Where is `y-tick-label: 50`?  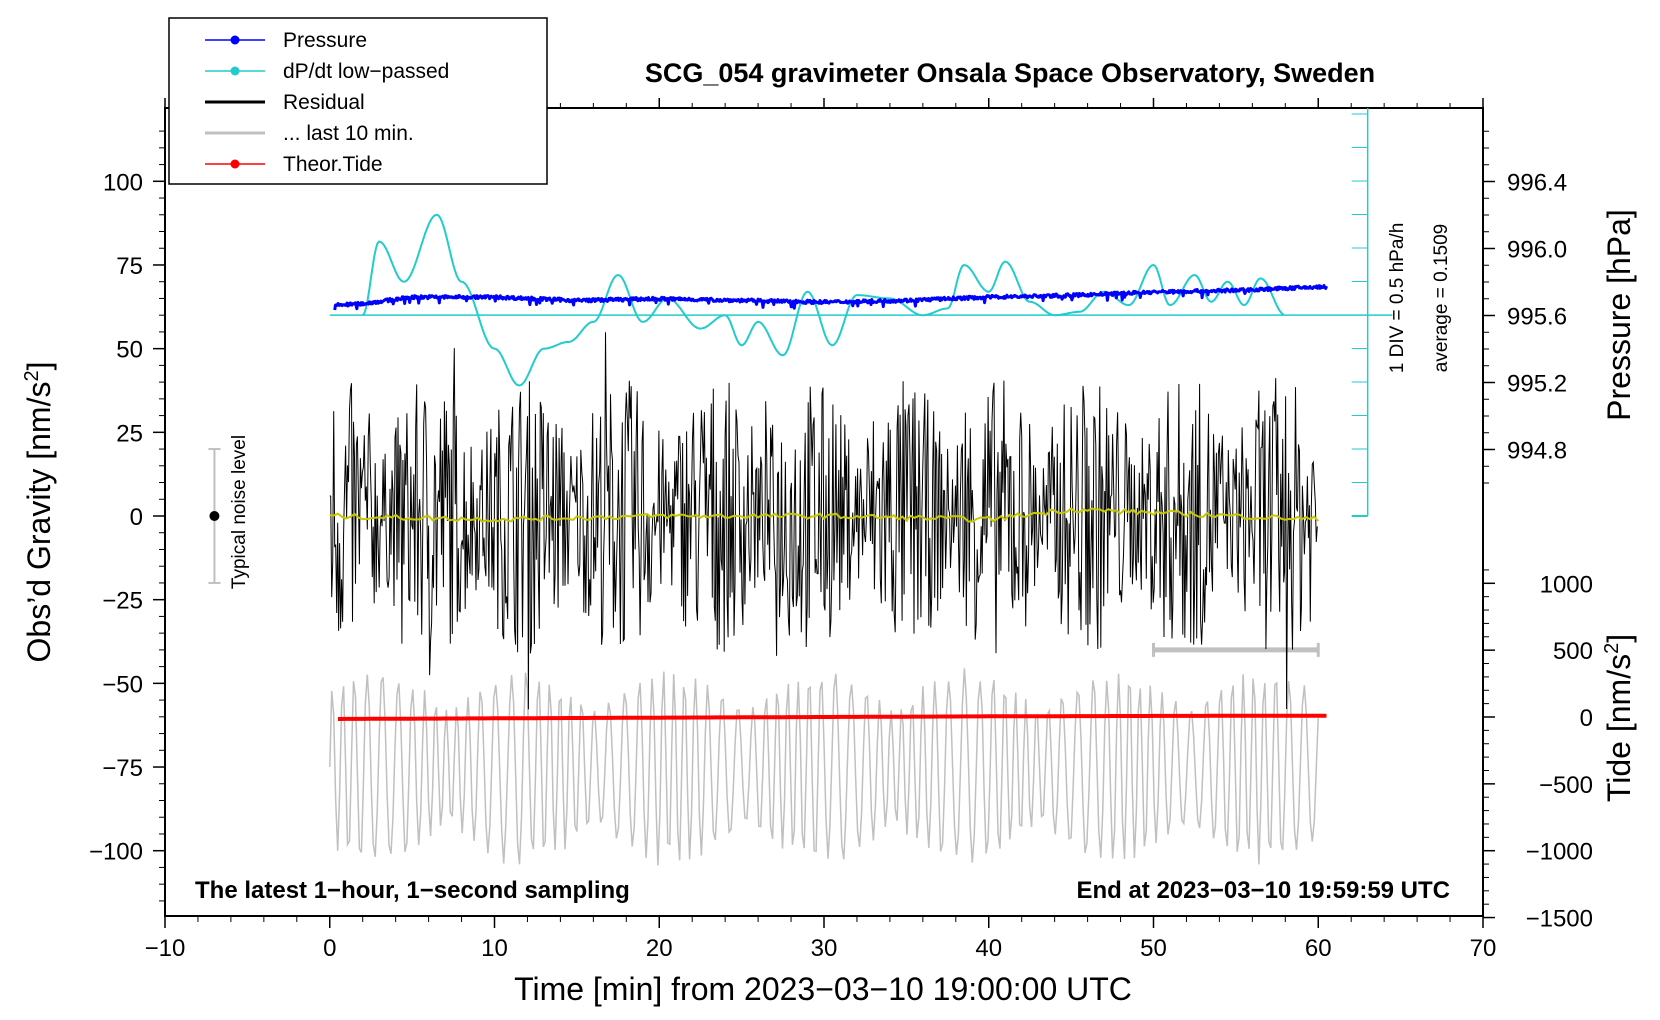 y-tick-label: 50 is located at coordinates (129, 350).